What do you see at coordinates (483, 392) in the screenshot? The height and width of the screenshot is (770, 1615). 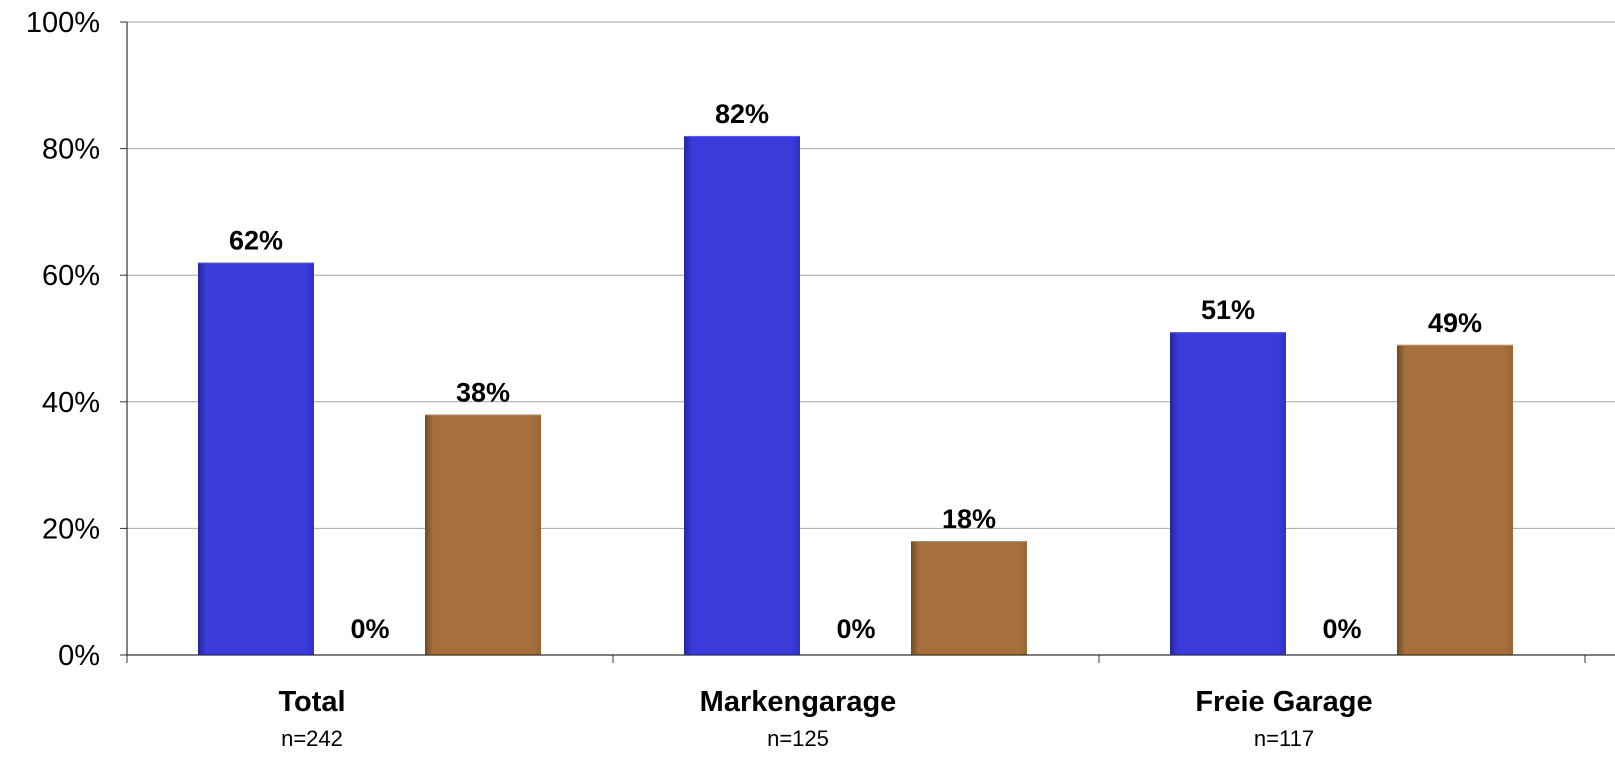 I see `data-label: 38%` at bounding box center [483, 392].